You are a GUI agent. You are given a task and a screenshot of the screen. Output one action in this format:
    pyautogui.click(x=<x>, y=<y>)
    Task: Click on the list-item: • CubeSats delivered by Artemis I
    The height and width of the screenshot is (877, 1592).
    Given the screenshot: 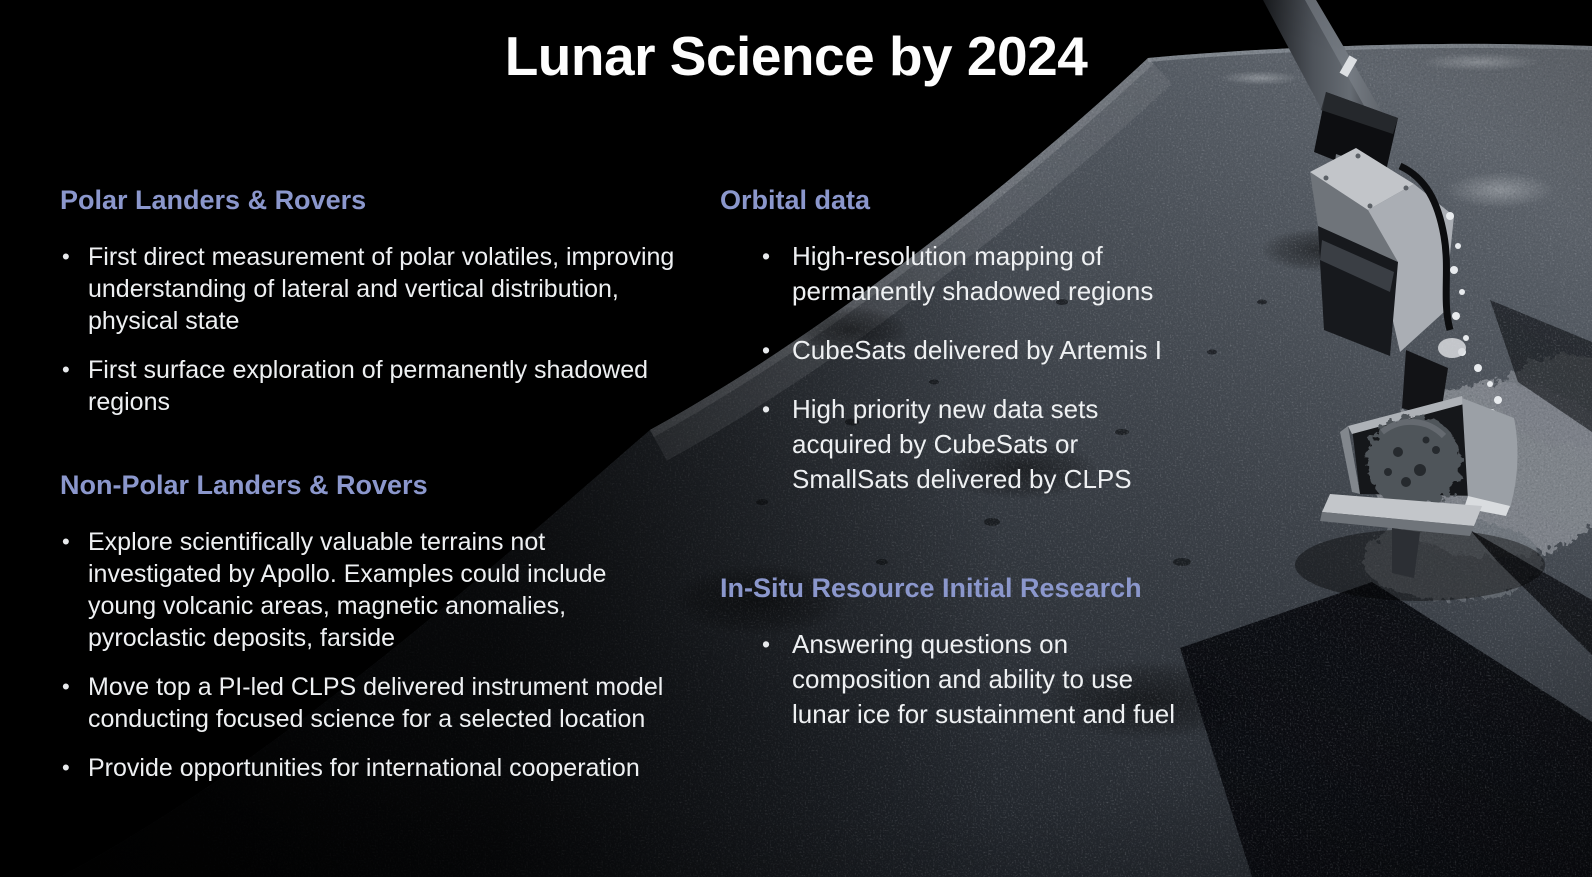 What is the action you would take?
    pyautogui.click(x=956, y=350)
    